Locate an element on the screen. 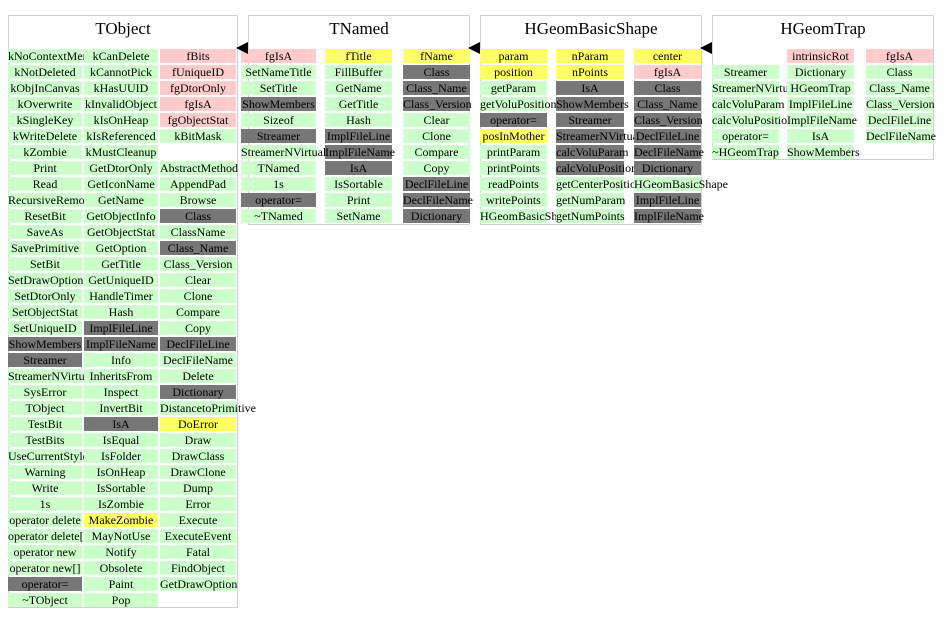 This screenshot has height=624, width=949. member-cell: SetDrawOption is located at coordinates (46, 280).